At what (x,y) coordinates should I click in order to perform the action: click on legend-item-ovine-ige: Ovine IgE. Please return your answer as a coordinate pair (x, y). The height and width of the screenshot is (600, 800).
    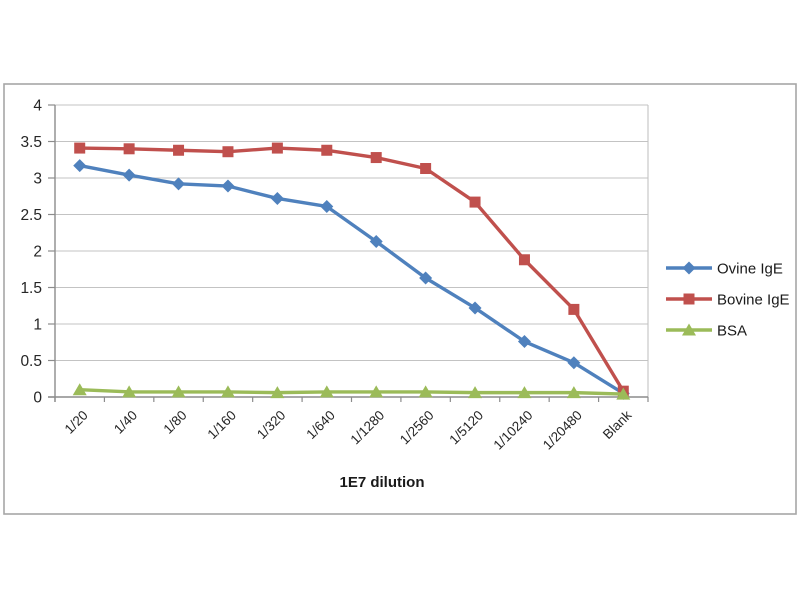
    Looking at the image, I should click on (724, 269).